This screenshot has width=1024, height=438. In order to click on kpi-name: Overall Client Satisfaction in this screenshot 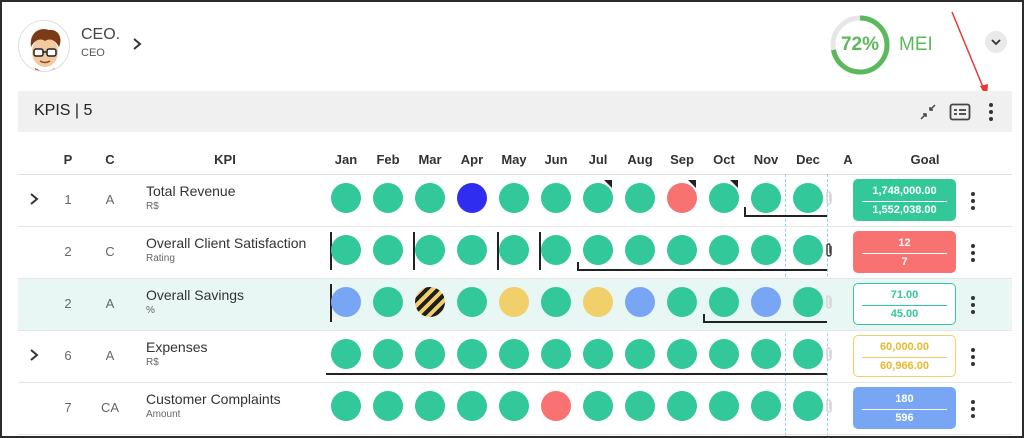, I will do `click(226, 243)`.